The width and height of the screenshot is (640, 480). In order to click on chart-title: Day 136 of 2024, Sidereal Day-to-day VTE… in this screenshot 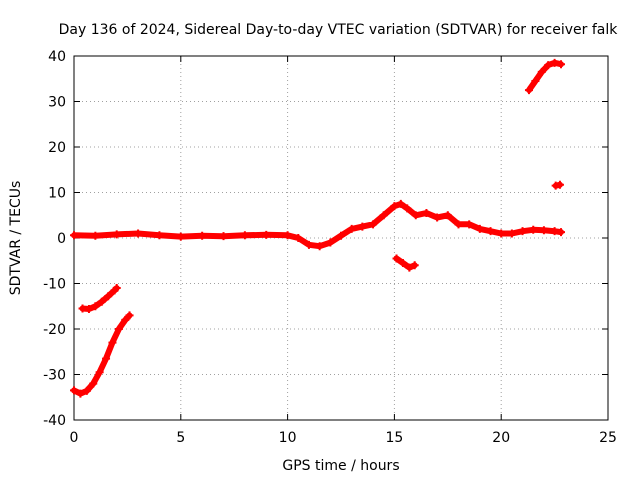, I will do `click(339, 30)`.